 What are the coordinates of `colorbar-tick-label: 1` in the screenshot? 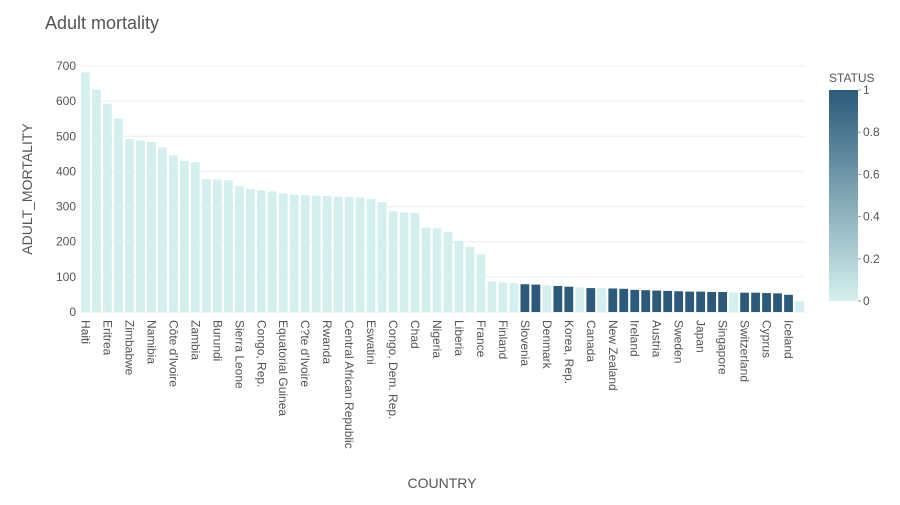 It's located at (866, 90).